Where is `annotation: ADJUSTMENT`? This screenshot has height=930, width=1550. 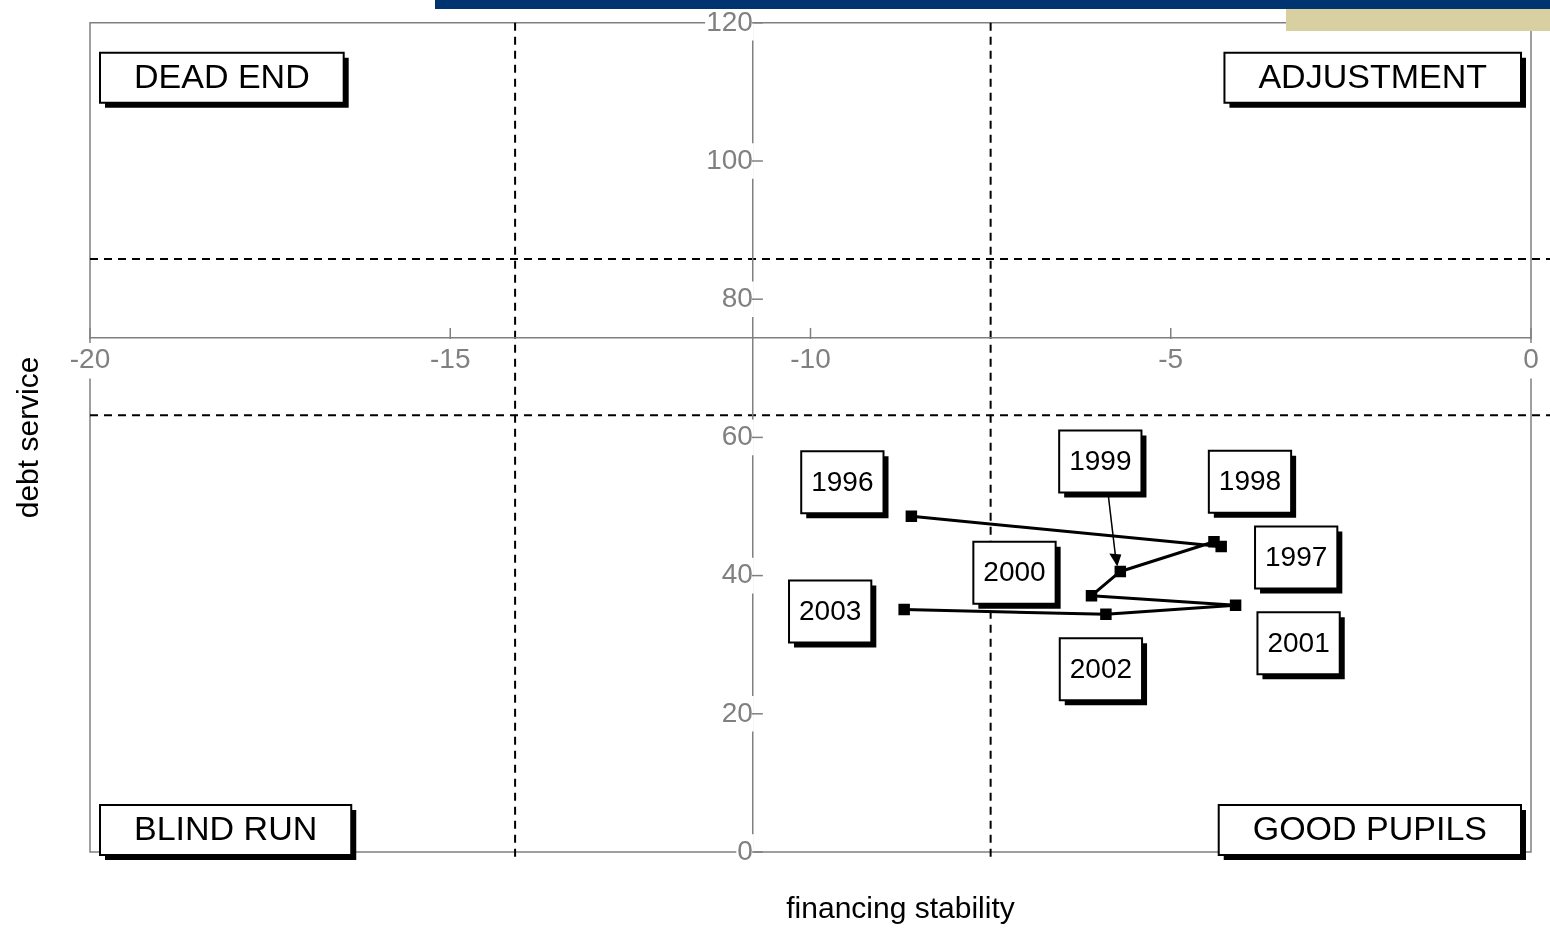
annotation: ADJUSTMENT is located at coordinates (1372, 76).